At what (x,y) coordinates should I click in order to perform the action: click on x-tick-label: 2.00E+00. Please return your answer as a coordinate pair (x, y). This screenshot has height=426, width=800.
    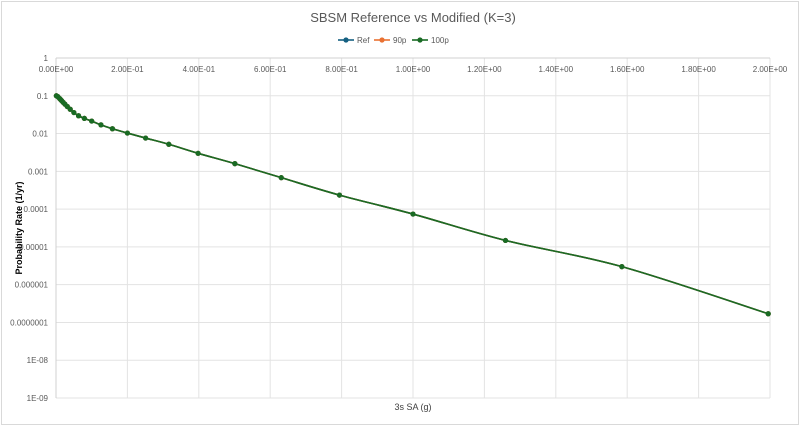
    Looking at the image, I should click on (770, 69).